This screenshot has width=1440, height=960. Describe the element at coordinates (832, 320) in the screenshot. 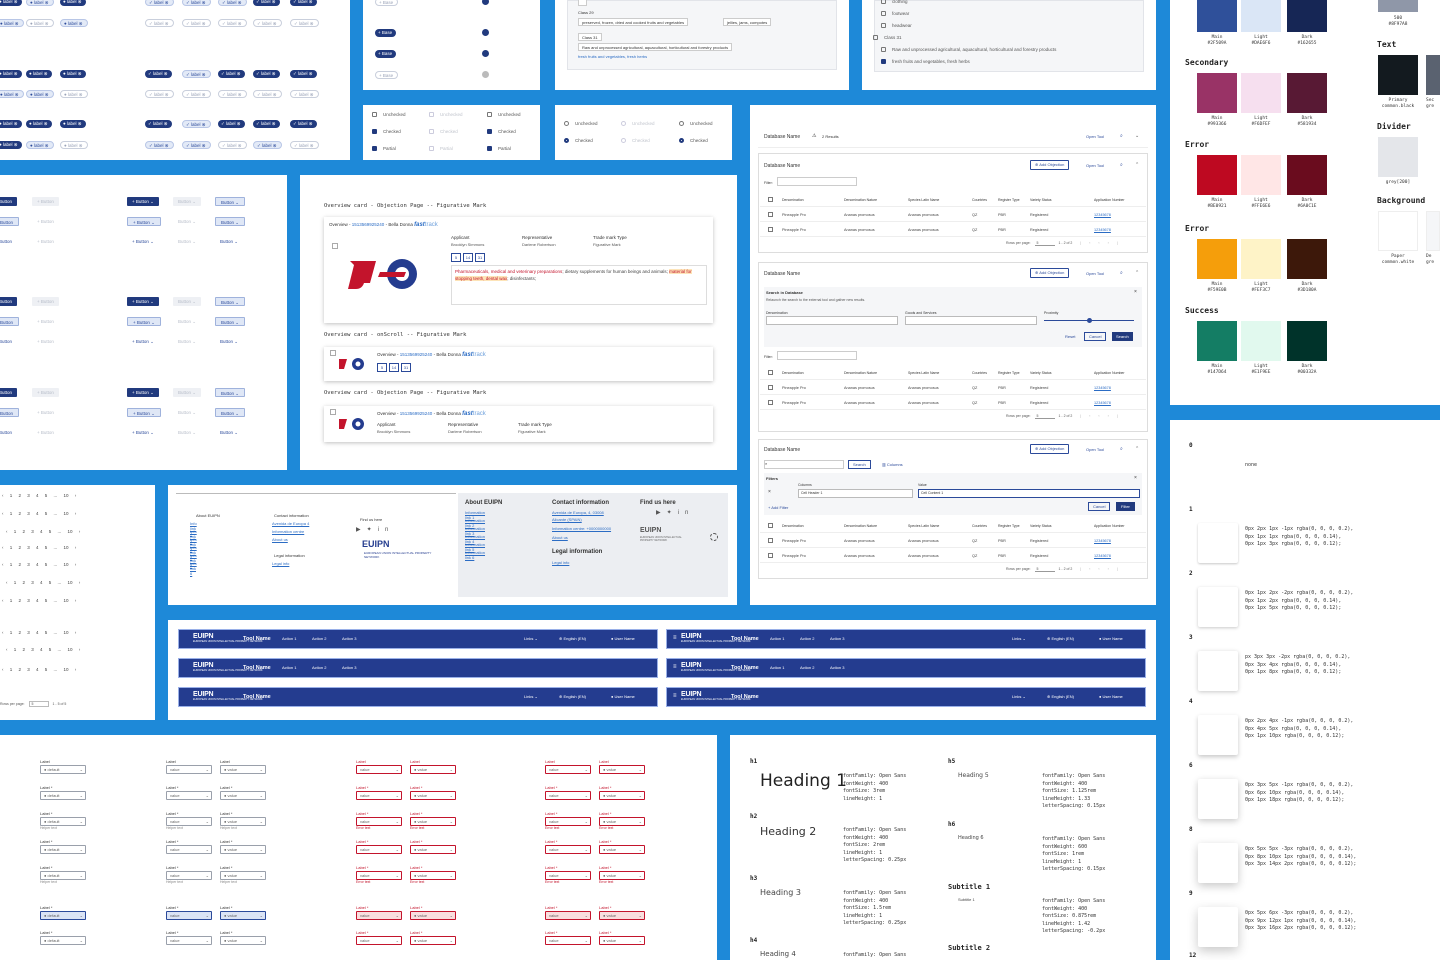

I see `denomination-input` at that location.